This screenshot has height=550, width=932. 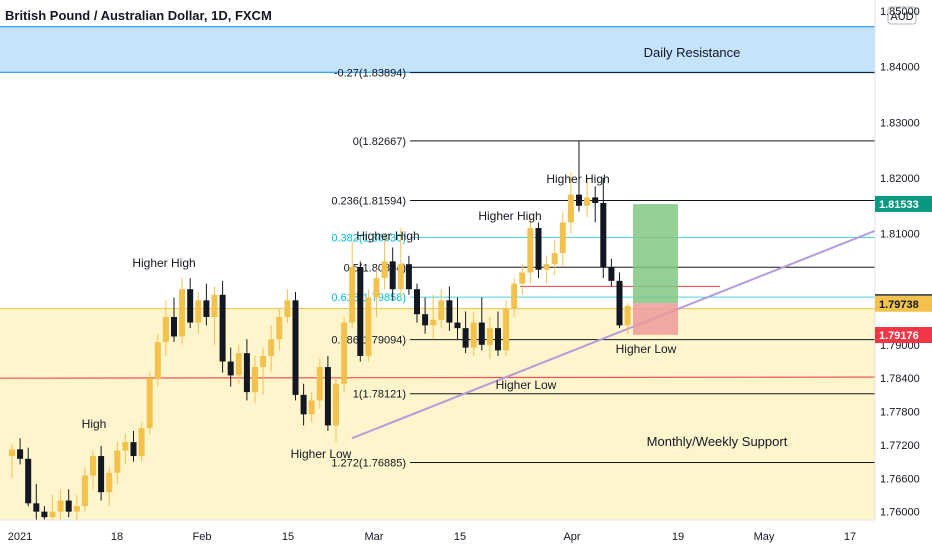 I want to click on time-tick: 2021, so click(x=20, y=537).